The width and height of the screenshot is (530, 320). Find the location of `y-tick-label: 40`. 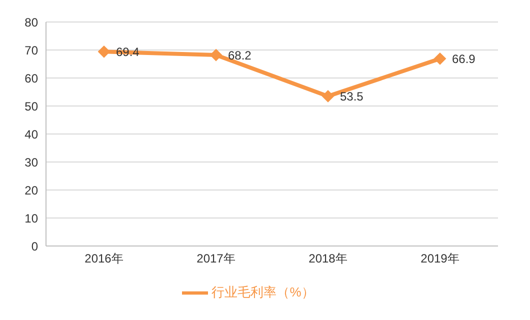

y-tick-label: 40 is located at coordinates (31, 134).